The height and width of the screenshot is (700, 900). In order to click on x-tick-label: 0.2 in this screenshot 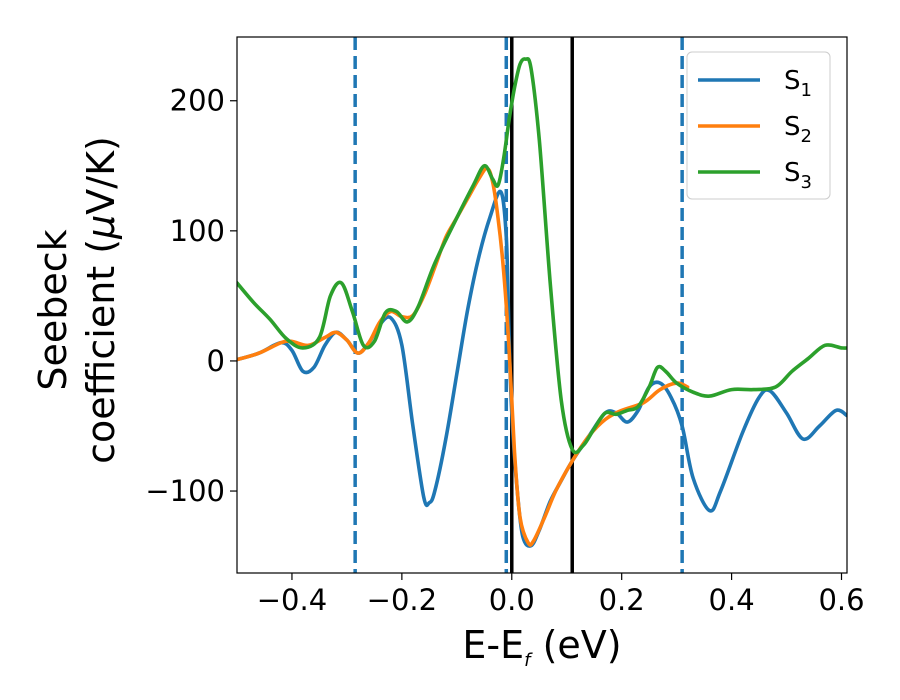, I will do `click(622, 600)`.